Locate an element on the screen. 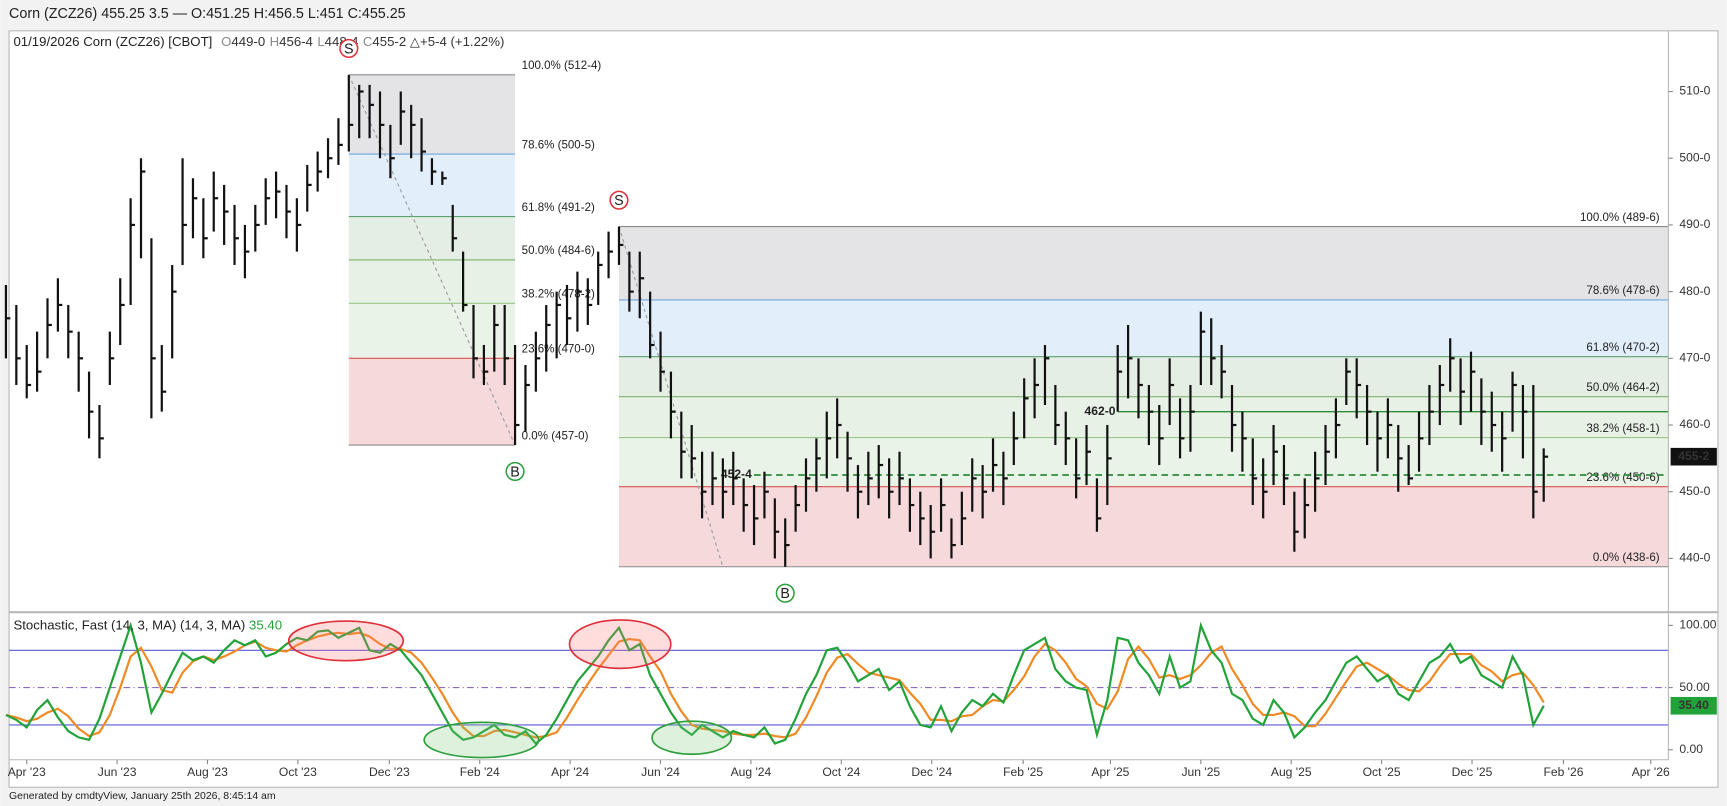 The height and width of the screenshot is (806, 1727). x-tick-label: Apr '26 is located at coordinates (1651, 772).